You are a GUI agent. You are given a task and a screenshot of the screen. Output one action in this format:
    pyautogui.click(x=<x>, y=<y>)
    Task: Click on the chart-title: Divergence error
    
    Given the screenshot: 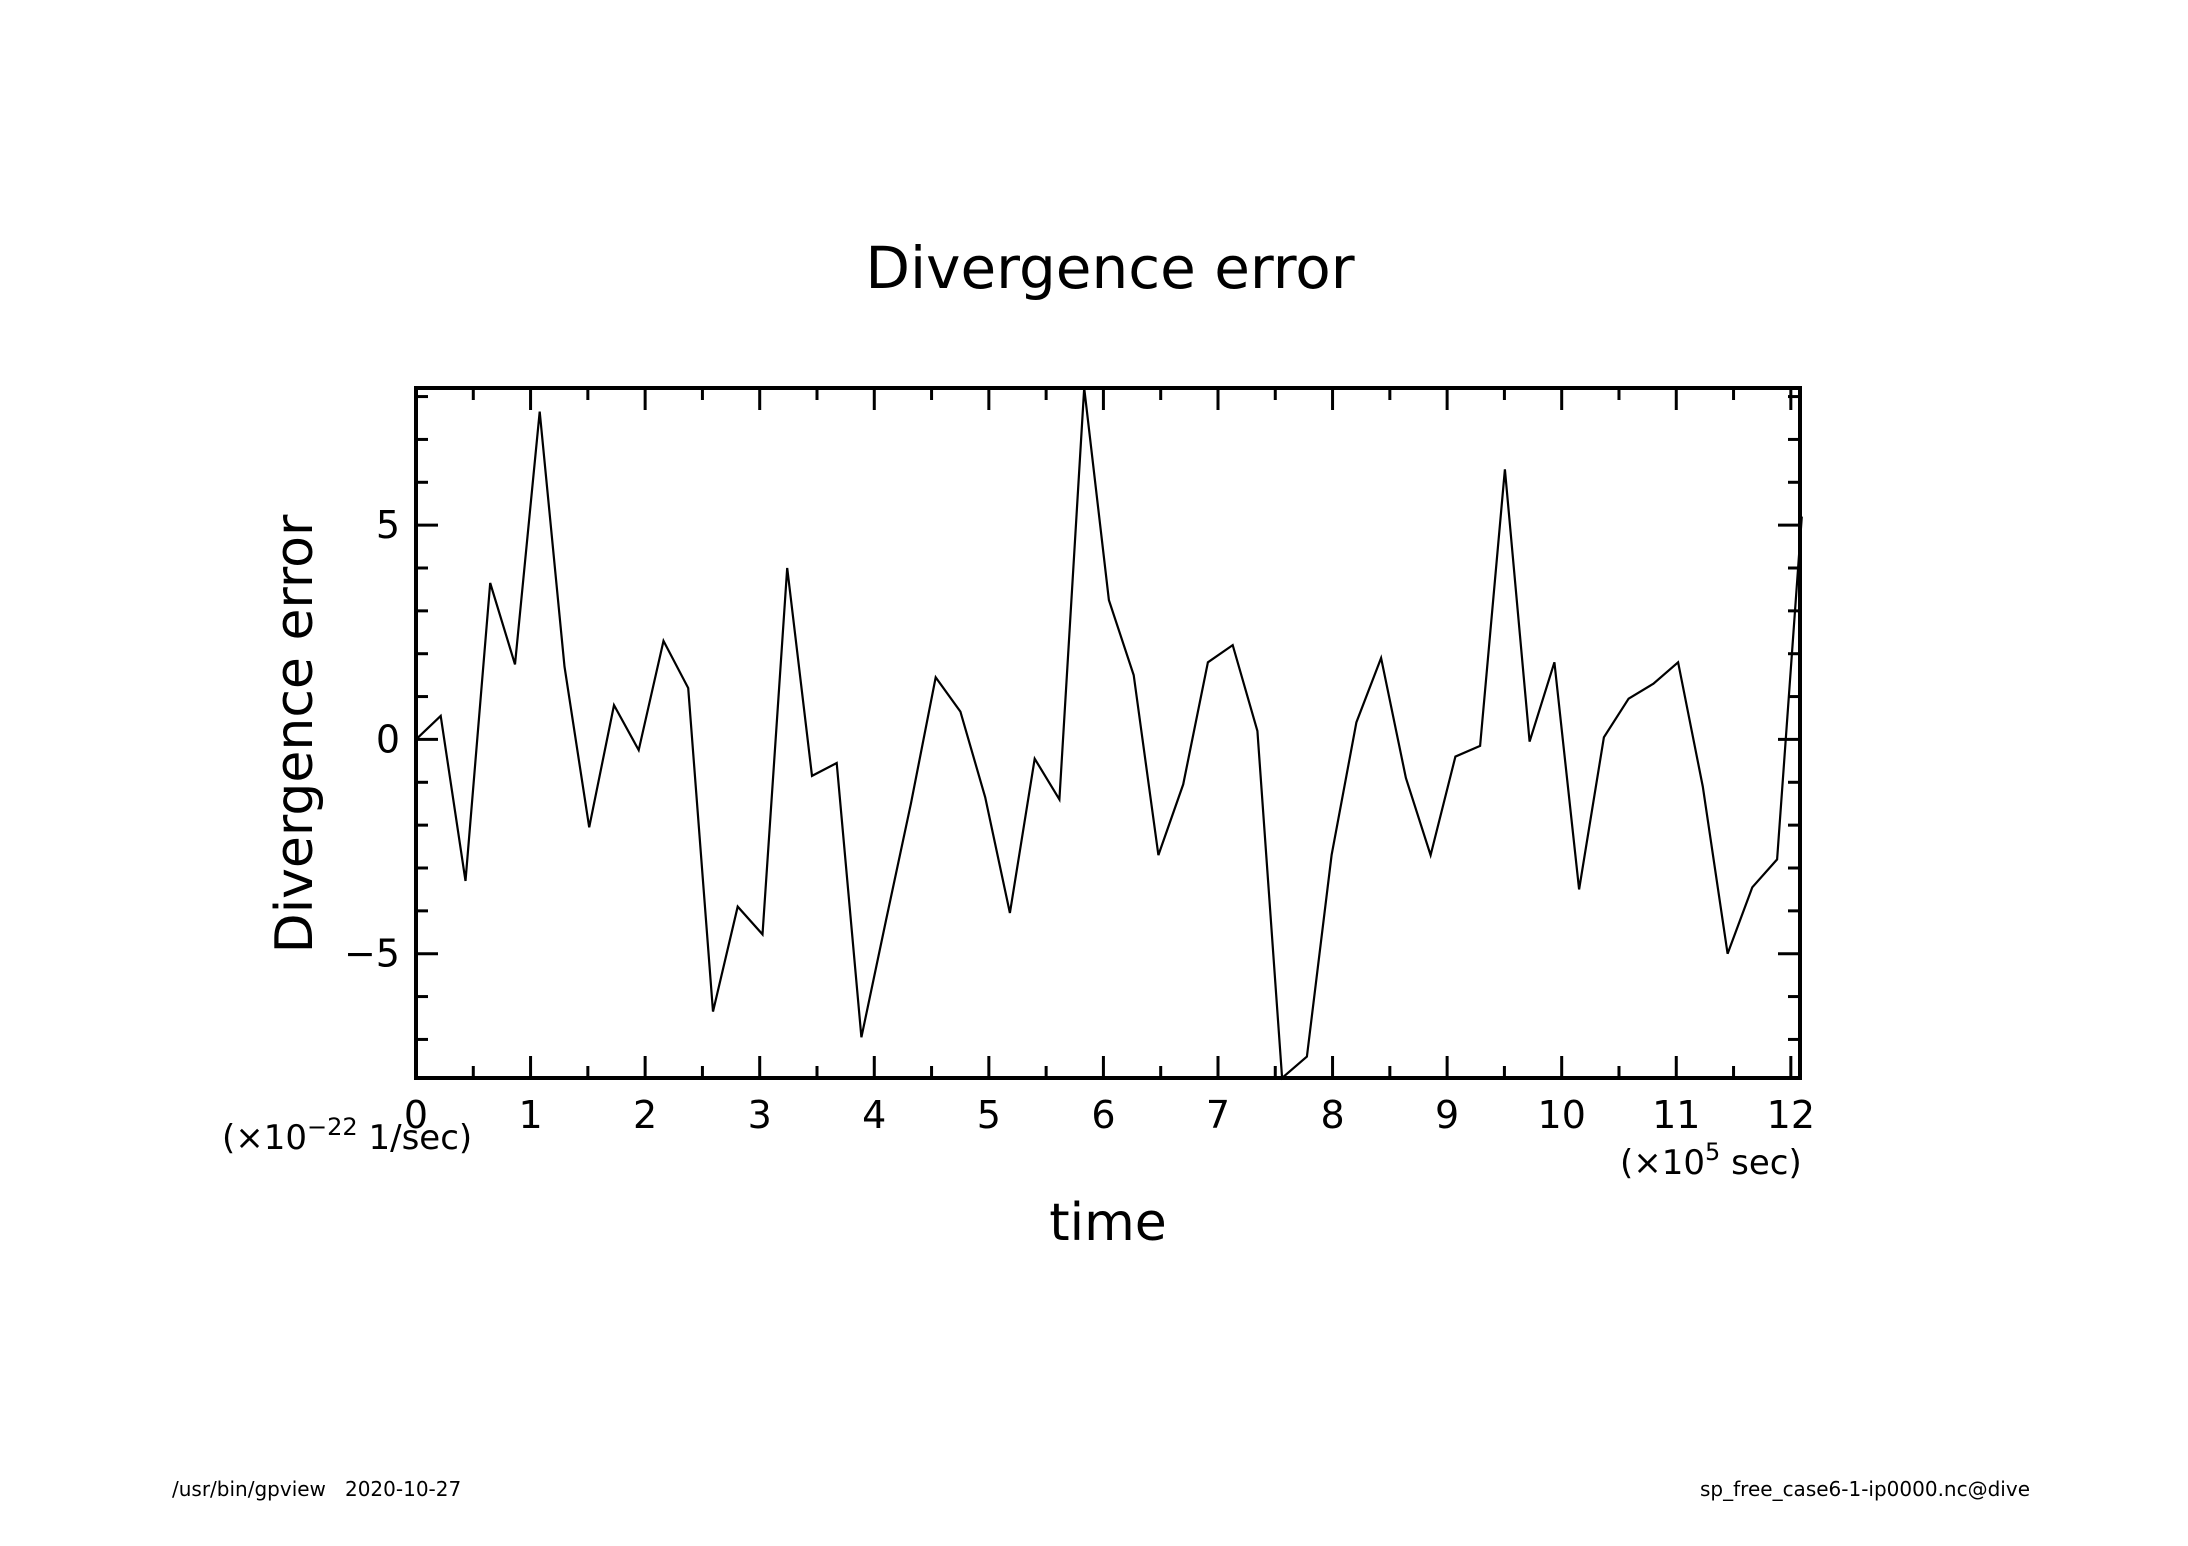 What is the action you would take?
    pyautogui.click(x=1109, y=268)
    